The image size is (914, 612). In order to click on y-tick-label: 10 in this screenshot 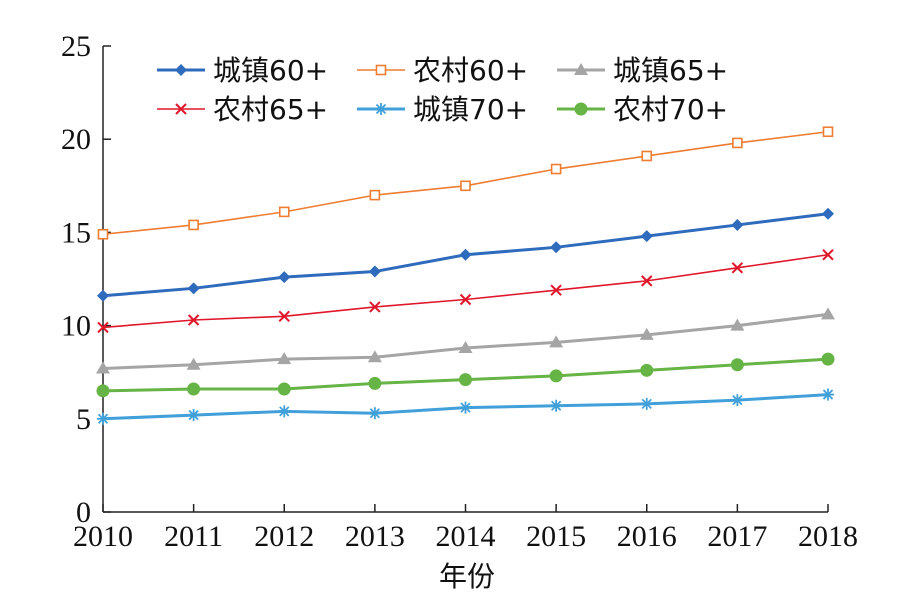, I will do `click(76, 326)`.